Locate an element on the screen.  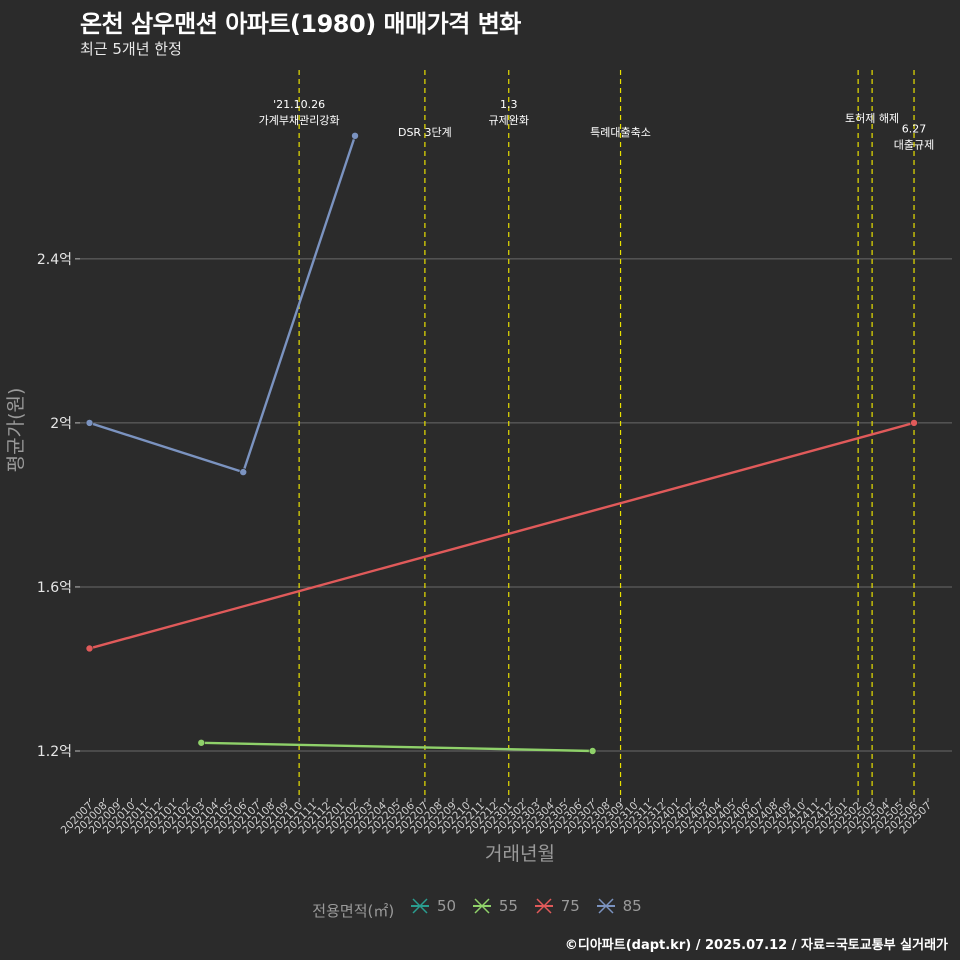
legend: 전용면적(㎡) 50 55 75 85 is located at coordinates (480, 908).